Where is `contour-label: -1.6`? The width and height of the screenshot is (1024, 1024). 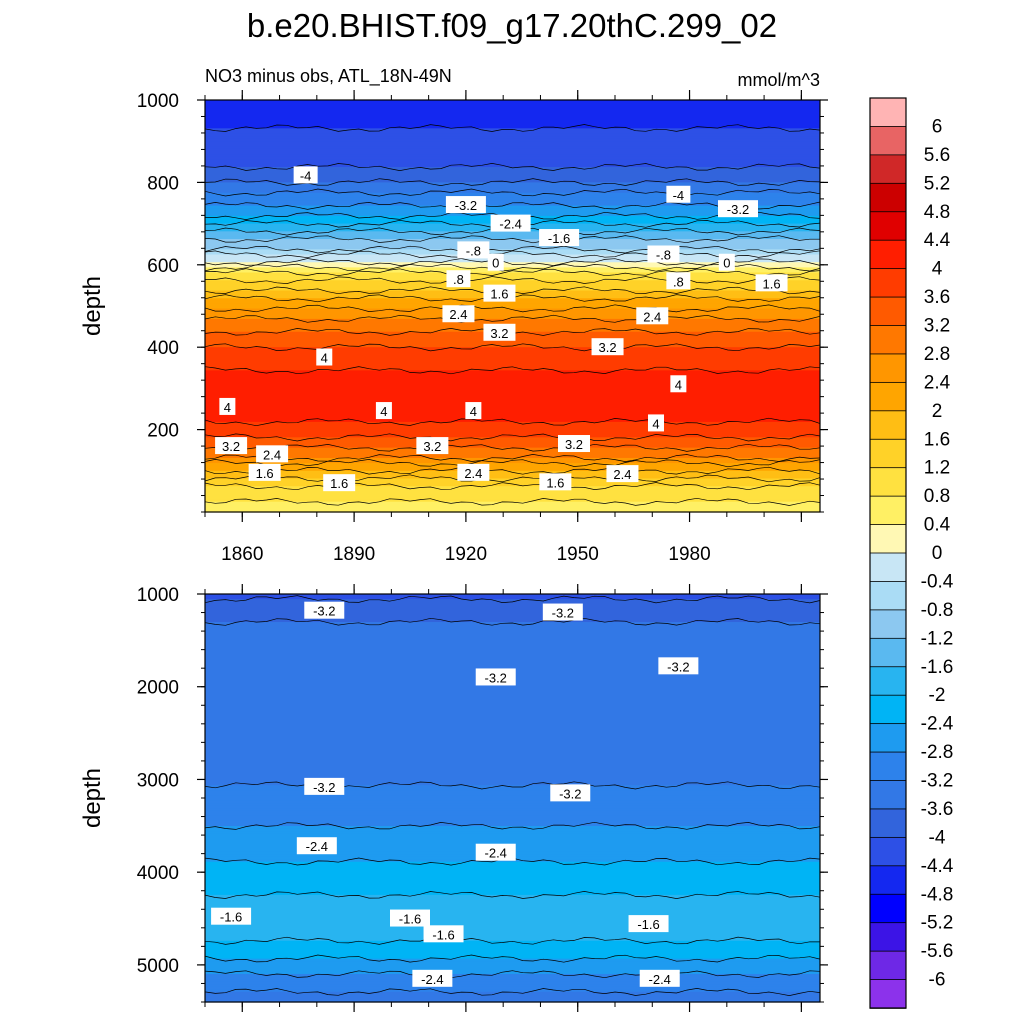
contour-label: -1.6 is located at coordinates (410, 918).